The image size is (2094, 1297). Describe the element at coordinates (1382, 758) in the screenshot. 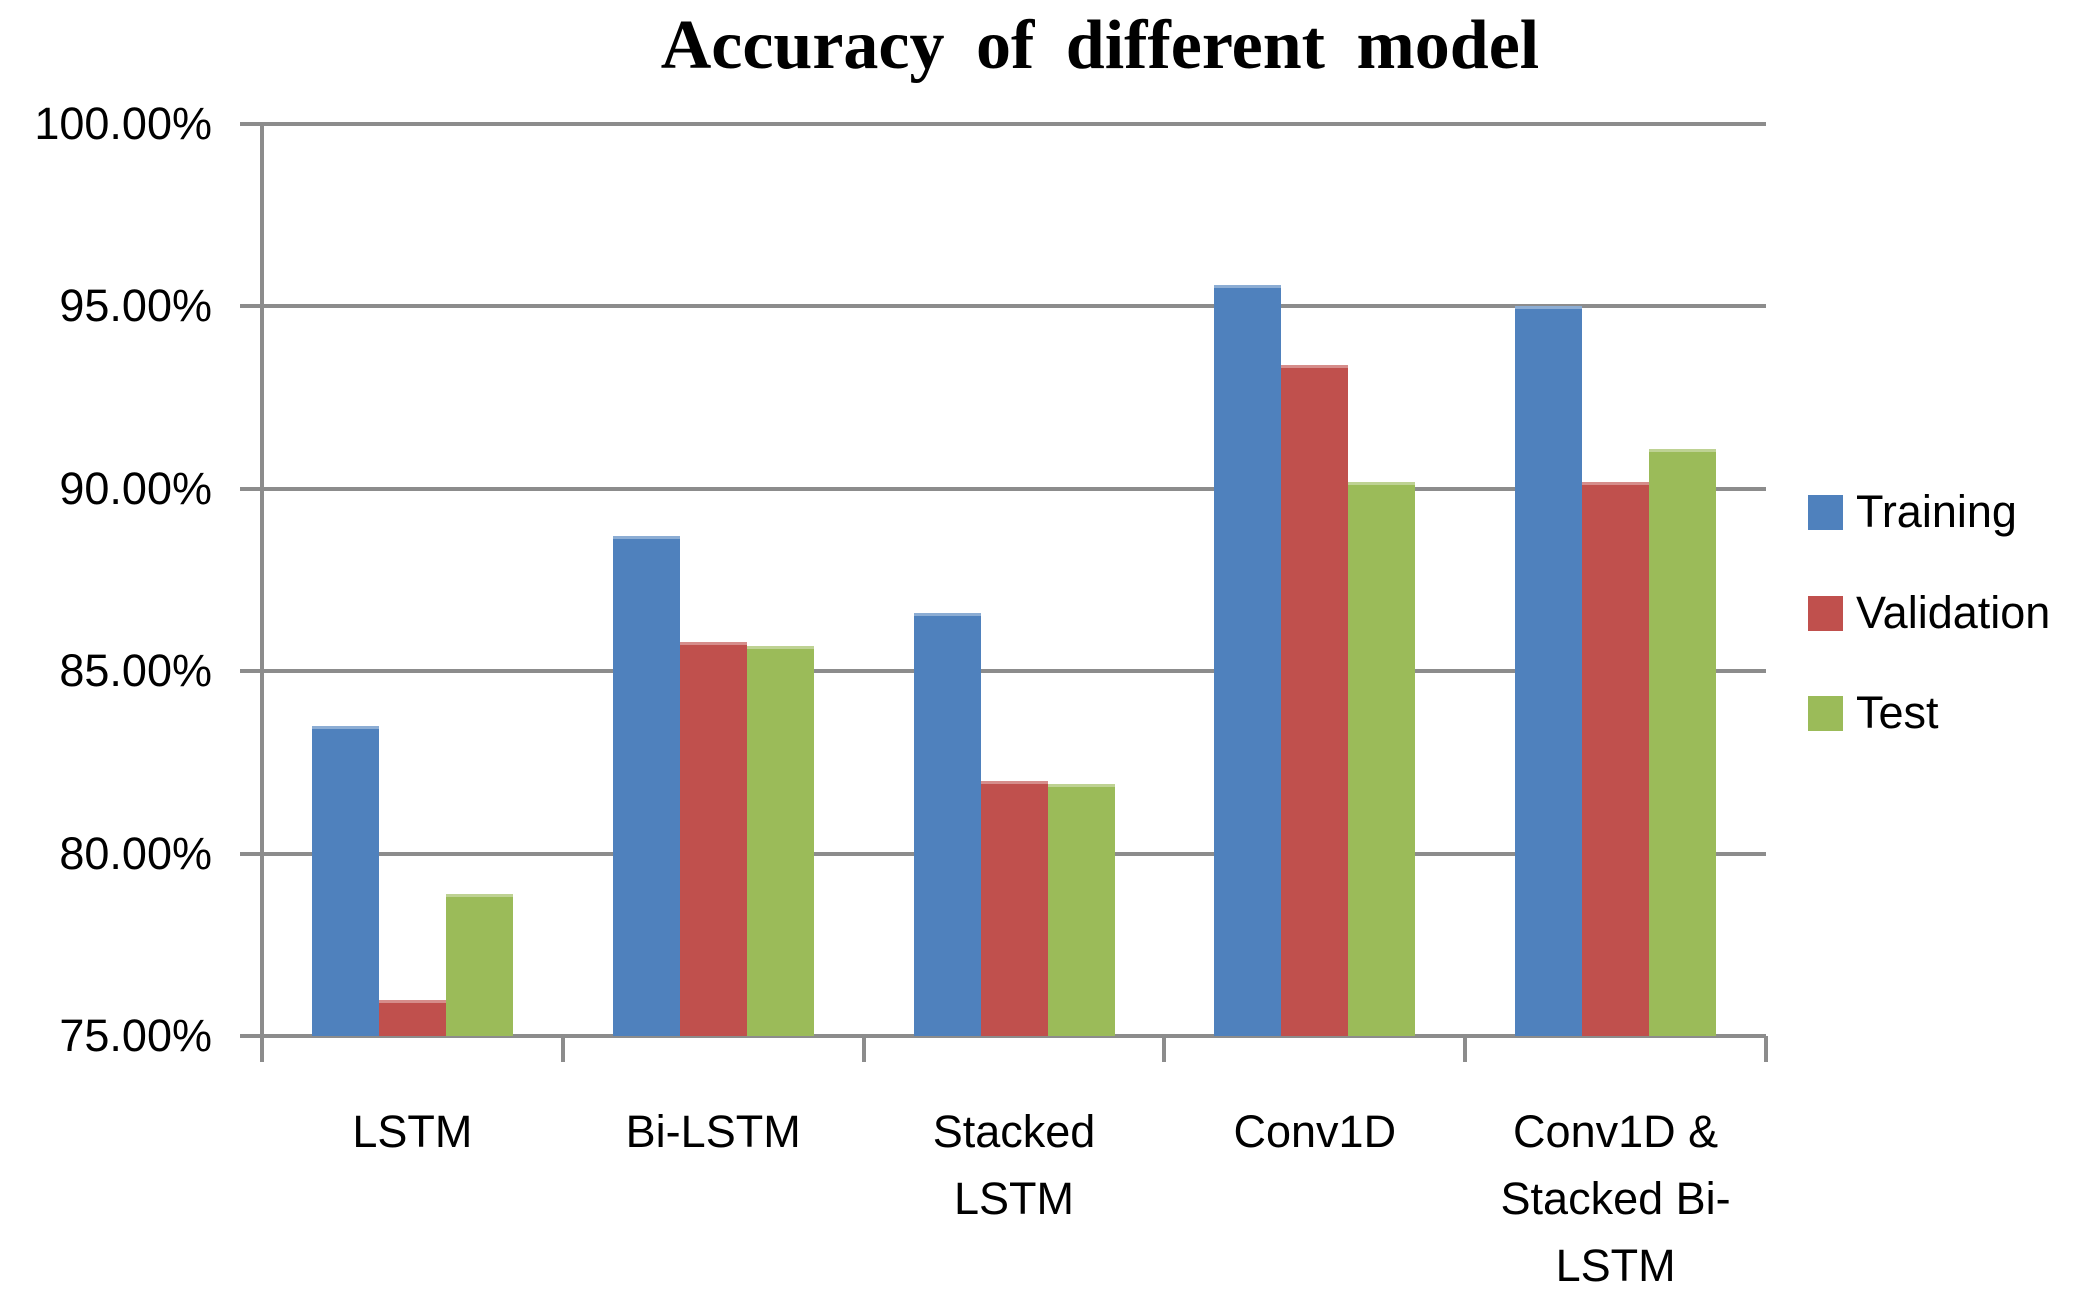

I see `bar-test-conv1d` at that location.